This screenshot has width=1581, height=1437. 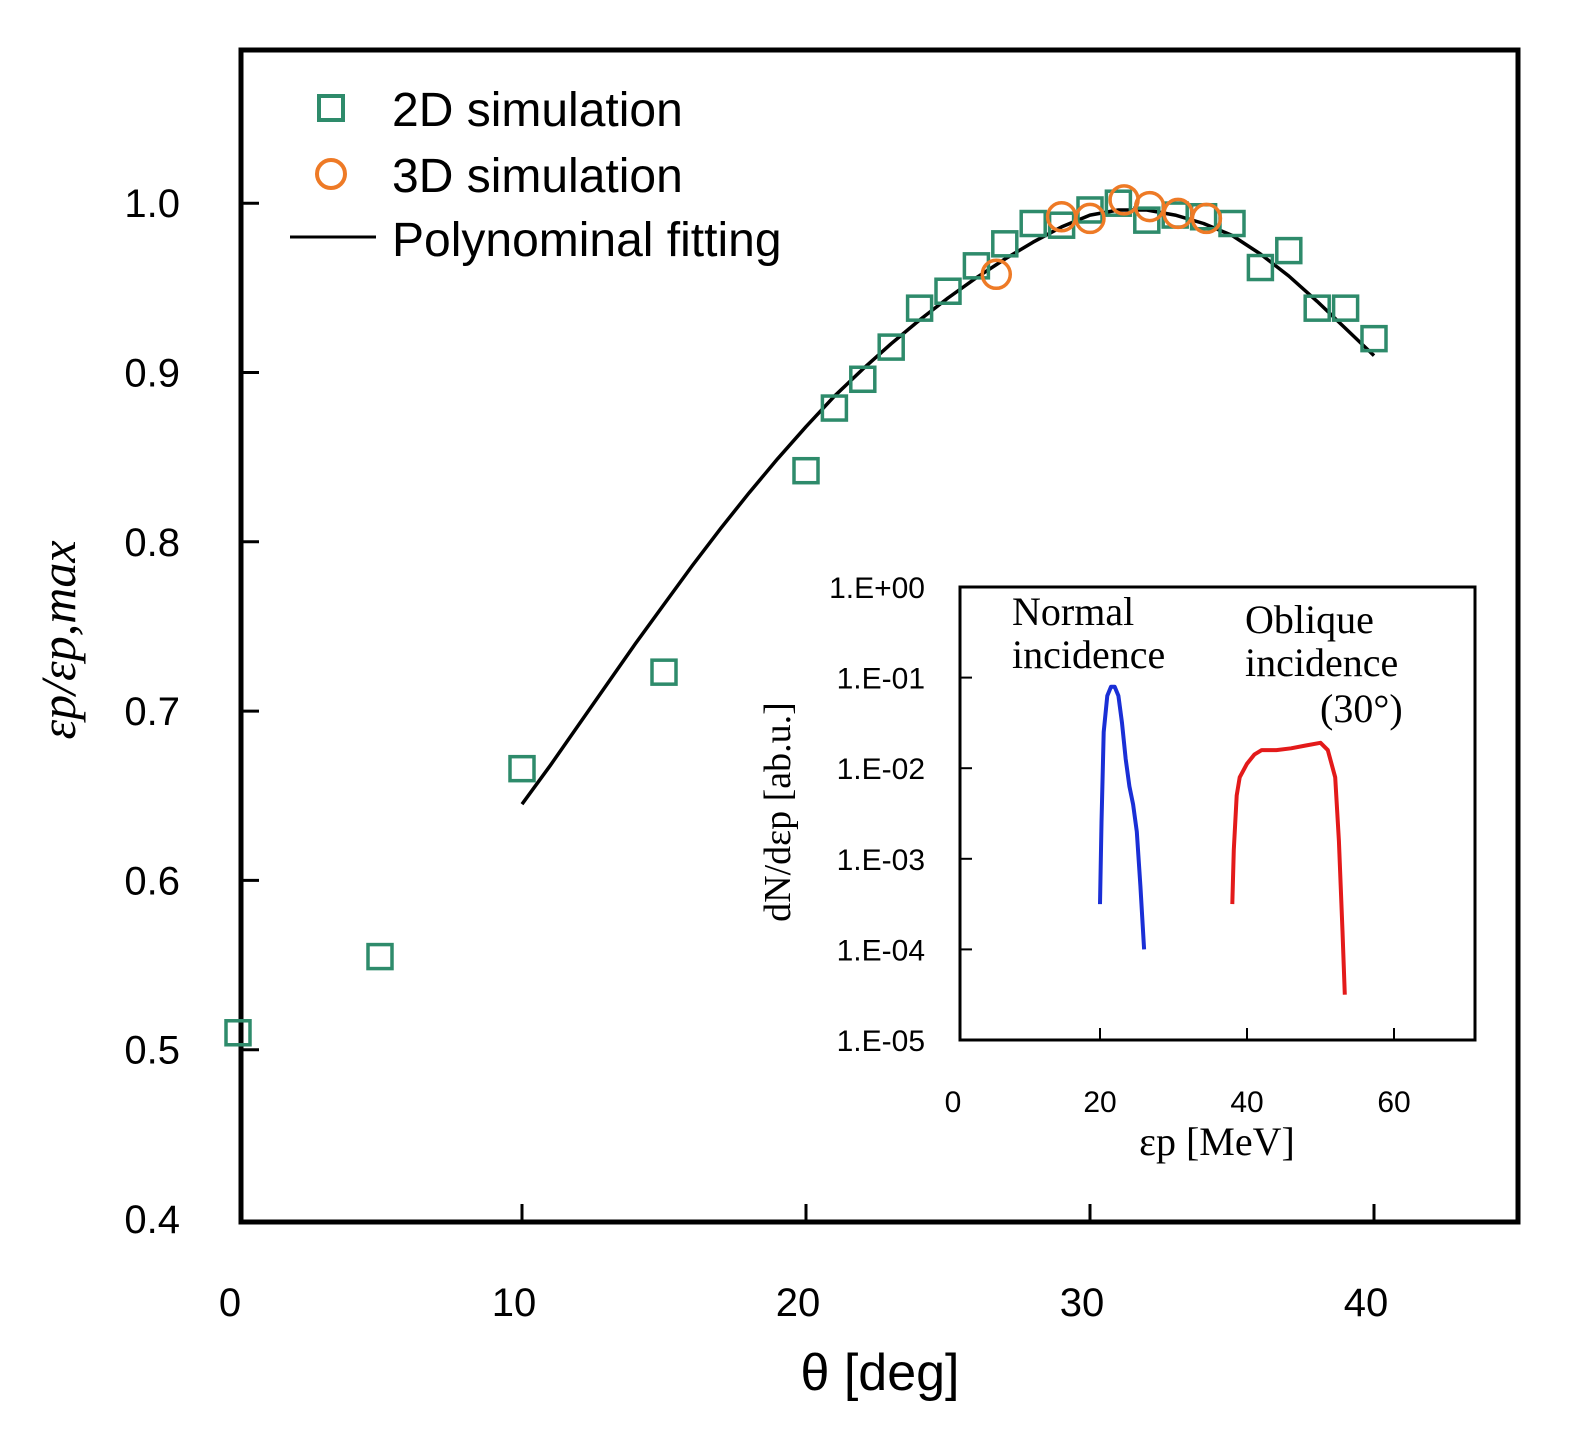 What do you see at coordinates (1246, 1102) in the screenshot?
I see `inset-x-tick-label: 40` at bounding box center [1246, 1102].